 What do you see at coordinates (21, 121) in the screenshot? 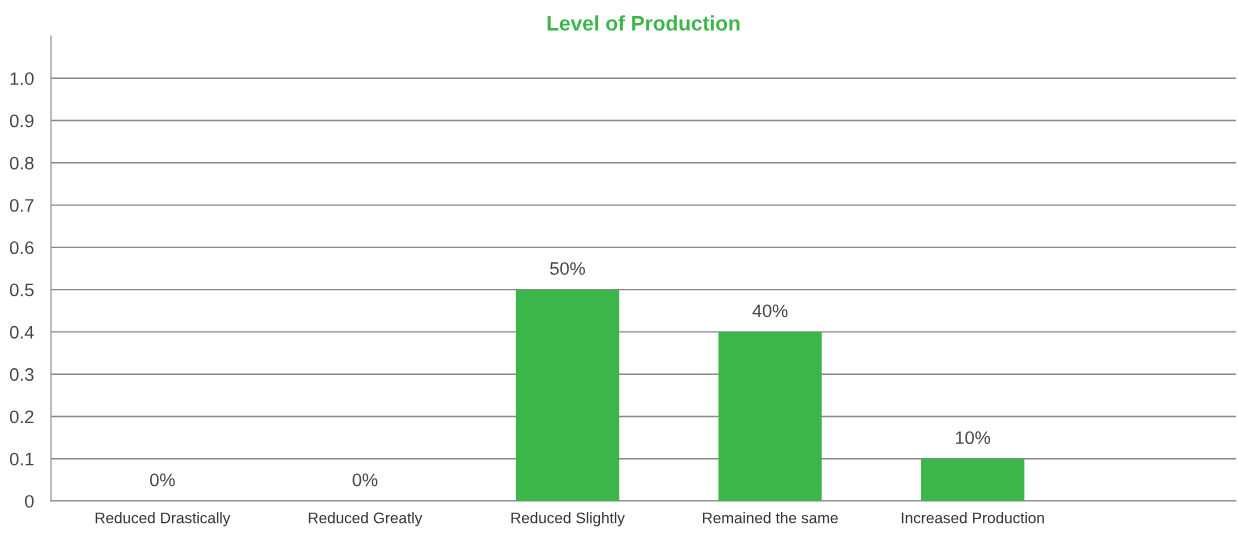
I see `y-tick-label: 0.9` at bounding box center [21, 121].